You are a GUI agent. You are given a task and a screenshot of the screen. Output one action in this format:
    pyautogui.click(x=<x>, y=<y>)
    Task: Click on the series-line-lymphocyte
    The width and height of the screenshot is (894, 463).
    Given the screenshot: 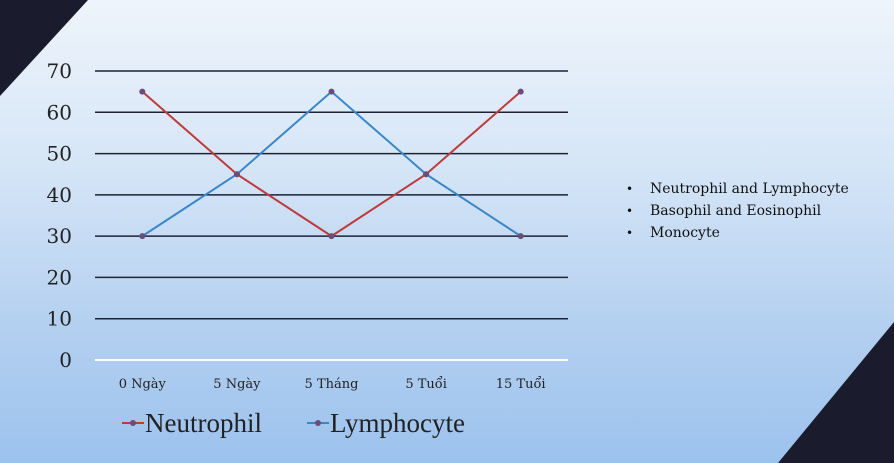 What is the action you would take?
    pyautogui.click(x=331, y=163)
    